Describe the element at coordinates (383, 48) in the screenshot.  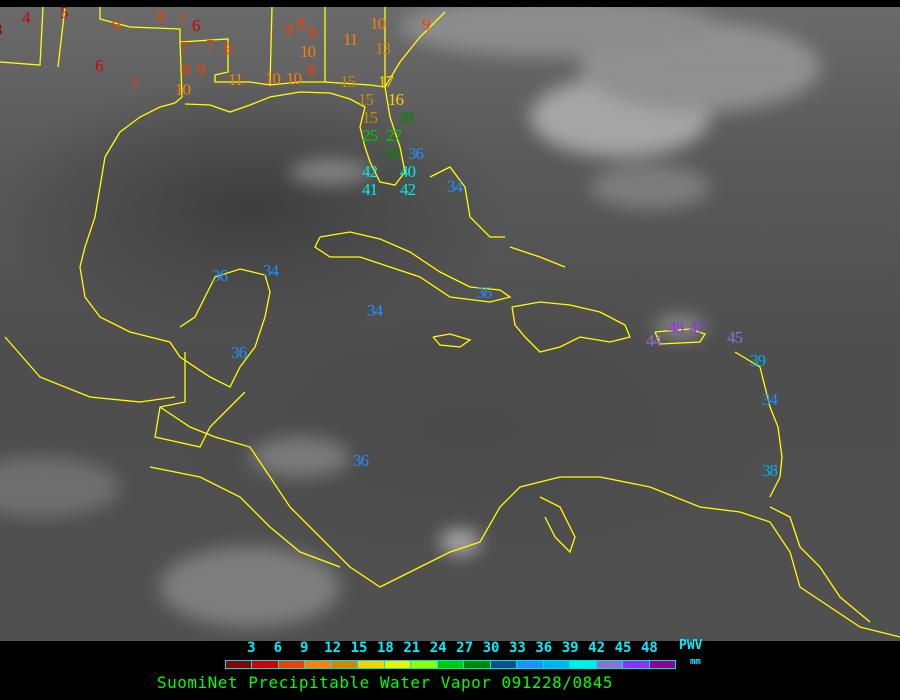
I see `pwv-station-value: 13` at that location.